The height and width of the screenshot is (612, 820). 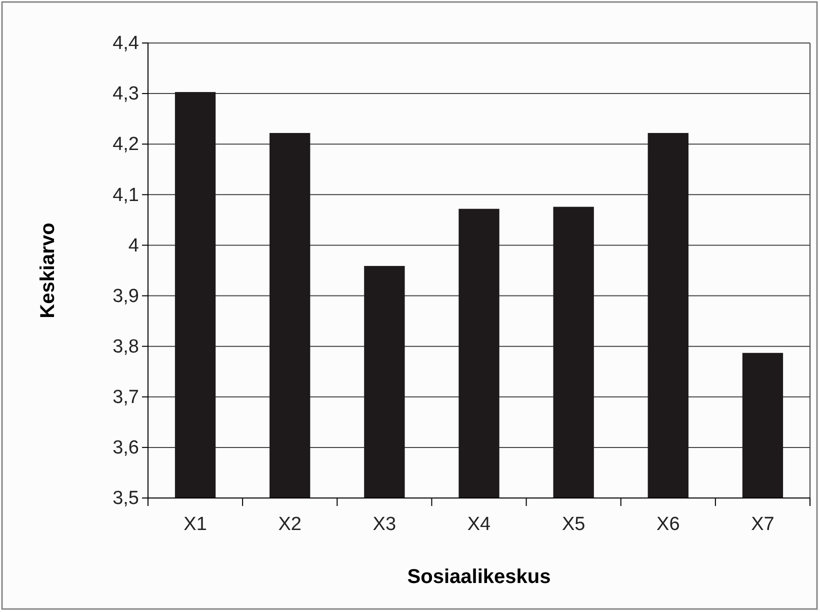 I want to click on y-tick-label: 4,1, so click(x=125, y=195).